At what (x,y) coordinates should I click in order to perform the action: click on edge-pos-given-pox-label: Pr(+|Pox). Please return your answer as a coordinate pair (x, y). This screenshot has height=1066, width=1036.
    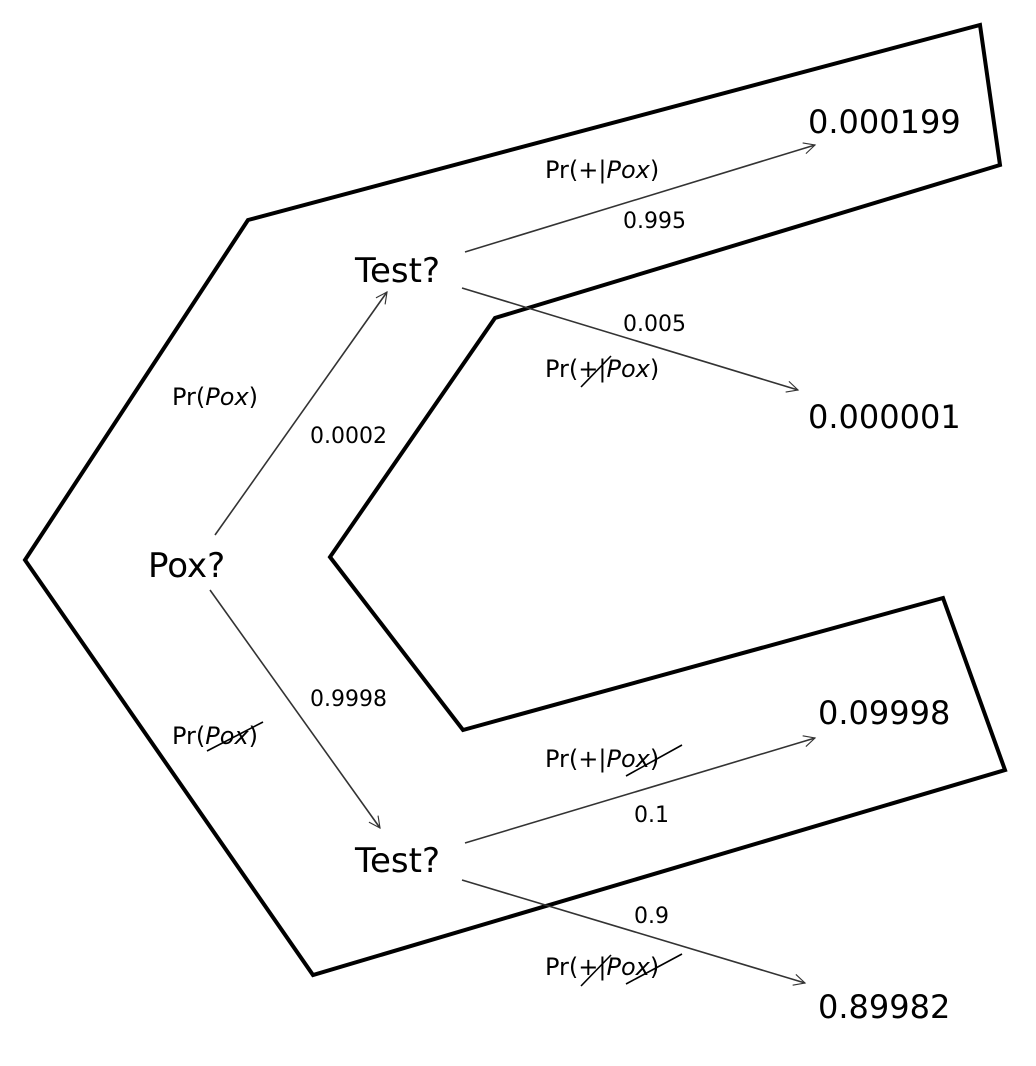
    Looking at the image, I should click on (602, 170).